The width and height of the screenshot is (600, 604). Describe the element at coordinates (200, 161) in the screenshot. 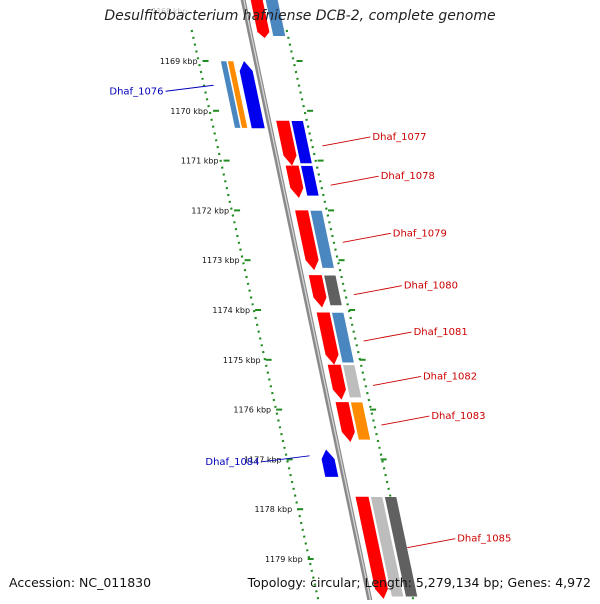

I see `tick-label: 1171 kbp` at that location.